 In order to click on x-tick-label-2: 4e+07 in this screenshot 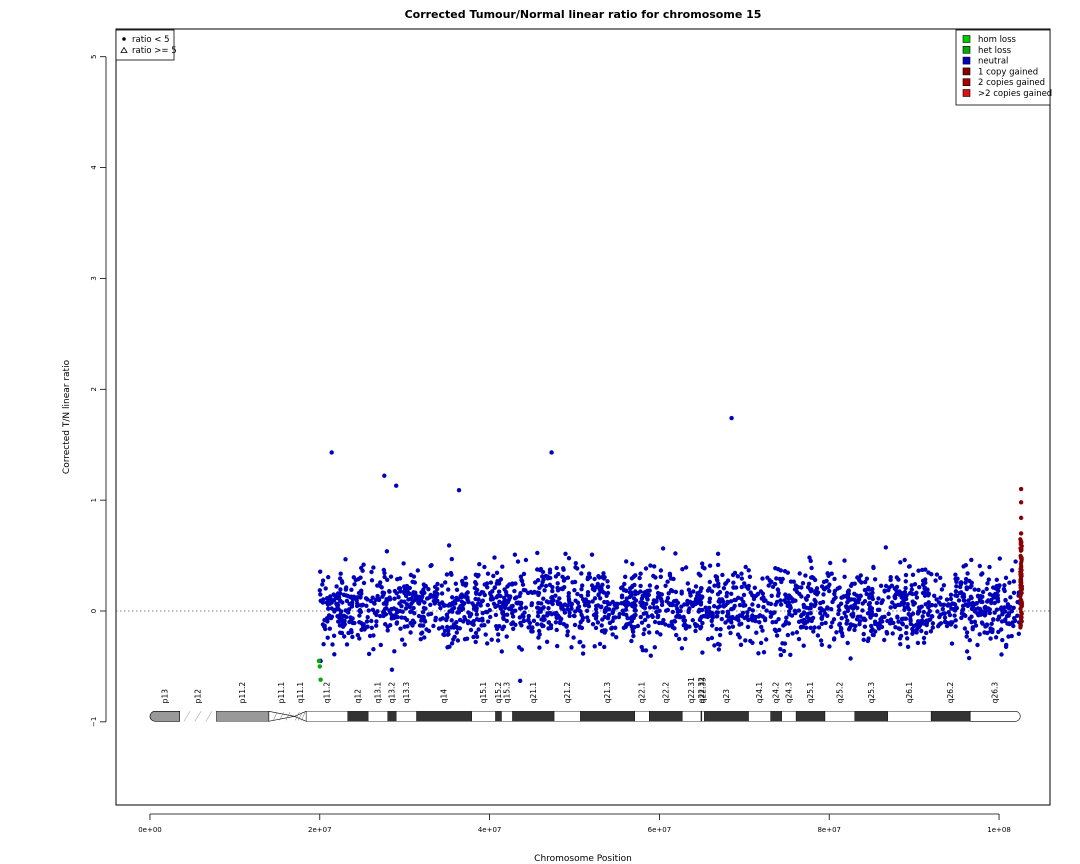, I will do `click(490, 830)`.